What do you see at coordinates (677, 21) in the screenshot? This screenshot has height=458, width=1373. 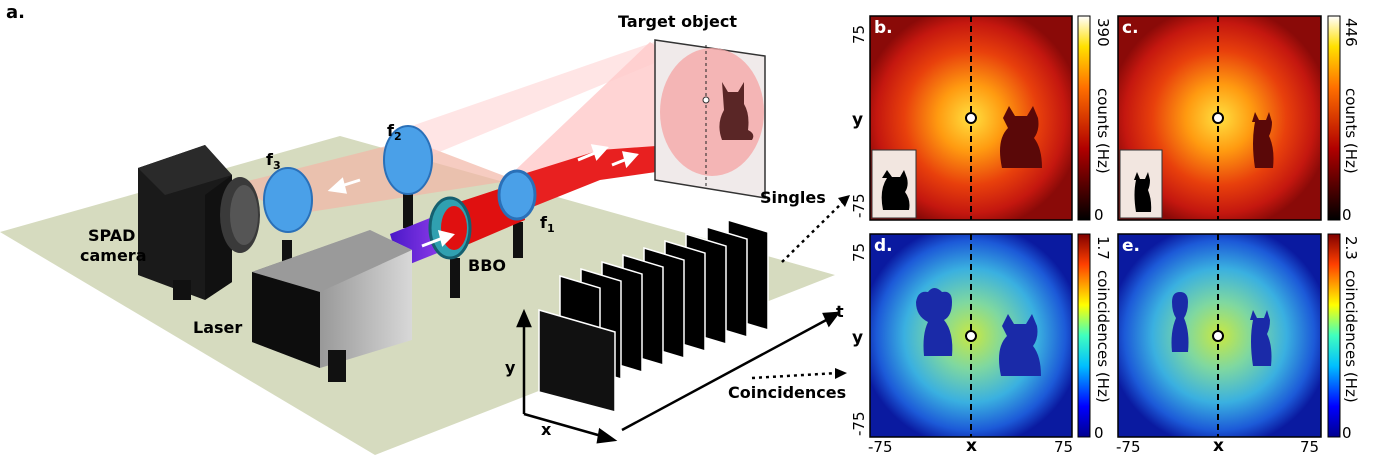 I see `target-object-label: Target object` at bounding box center [677, 21].